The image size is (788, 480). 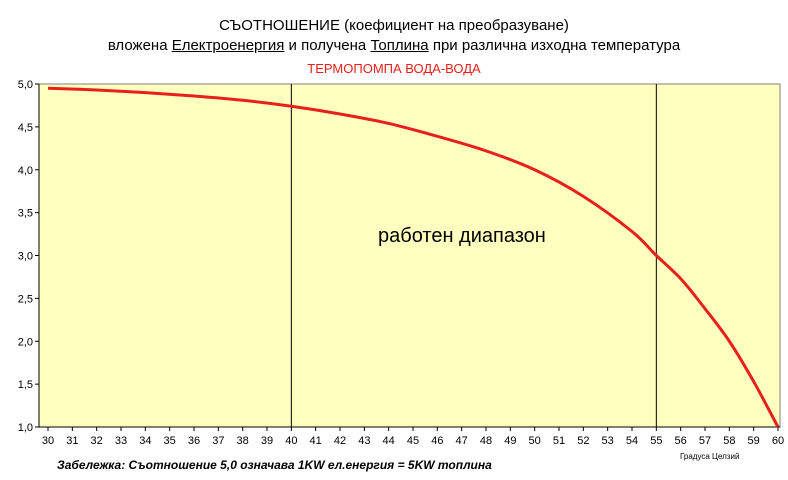 What do you see at coordinates (778, 441) in the screenshot?
I see `x-tick-label: 60` at bounding box center [778, 441].